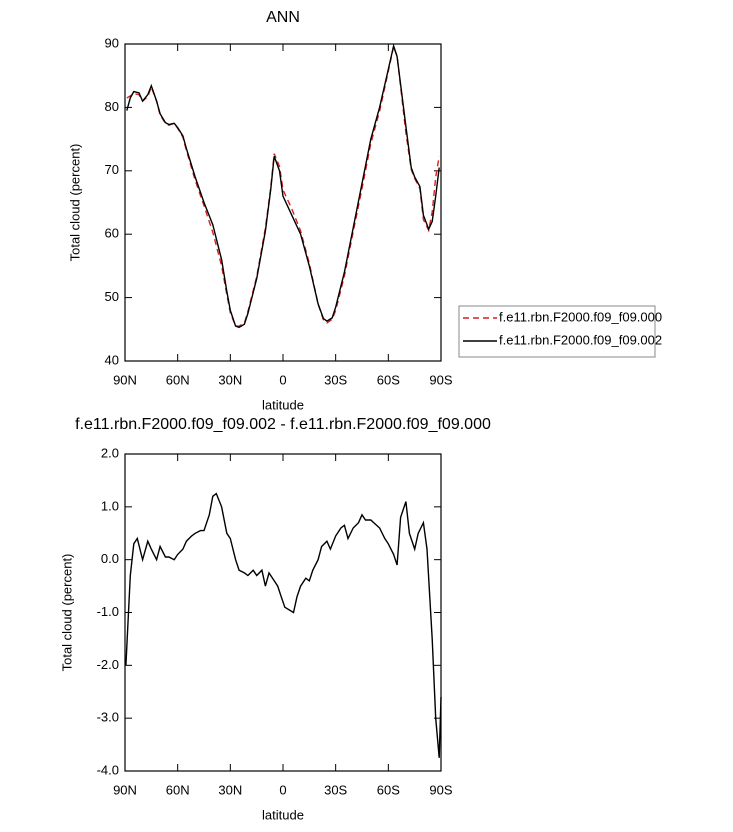  I want to click on legend-box, so click(557, 331).